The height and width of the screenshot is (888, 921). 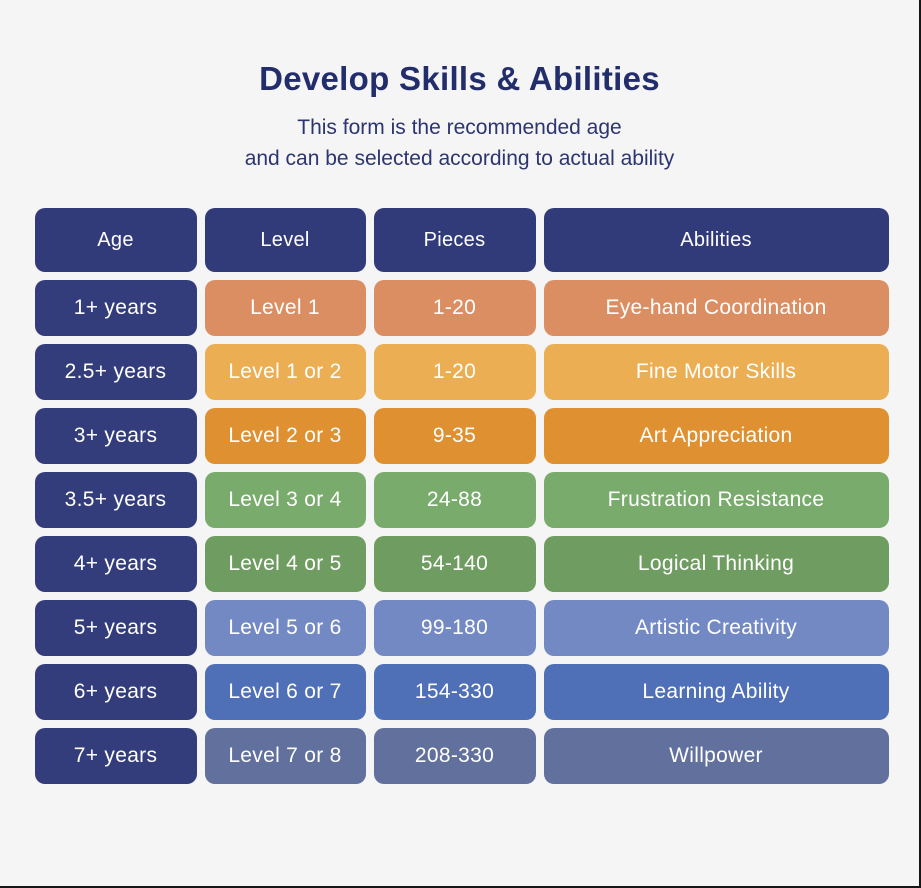 I want to click on subtitle-line-1: This form is the recommended age, so click(x=459, y=127).